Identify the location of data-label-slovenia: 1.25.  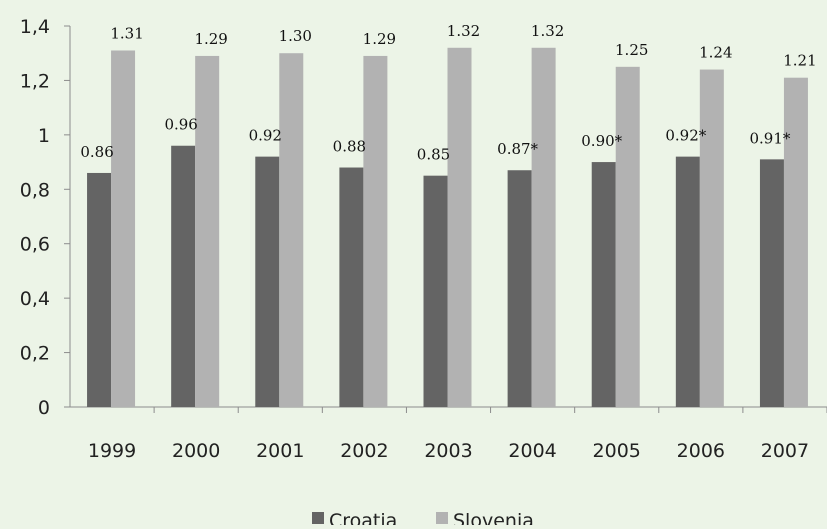
(631, 50).